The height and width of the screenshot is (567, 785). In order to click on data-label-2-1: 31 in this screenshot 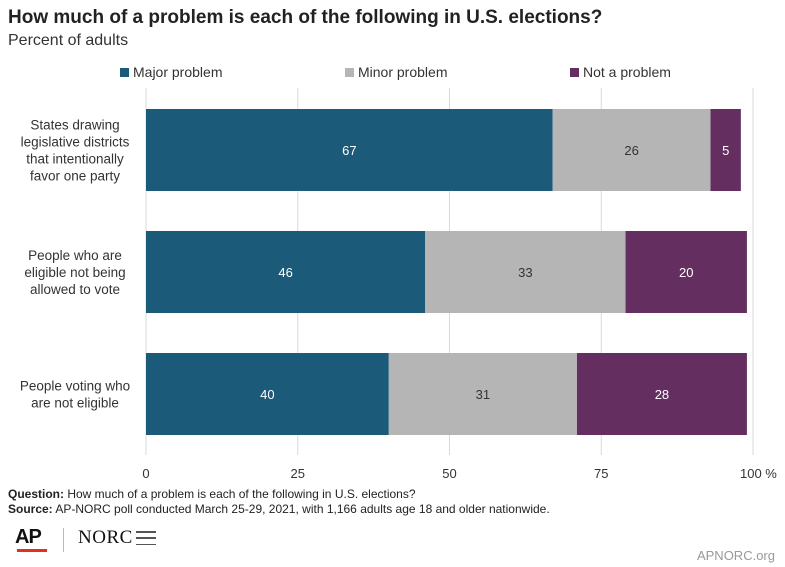, I will do `click(483, 394)`.